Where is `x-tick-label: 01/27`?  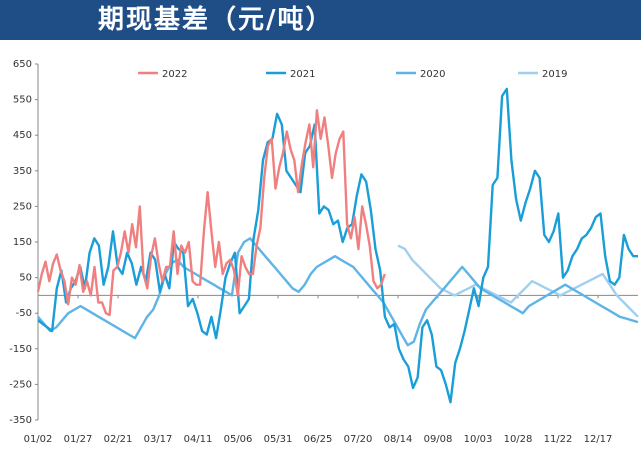 x-tick-label: 01/27 is located at coordinates (78, 439).